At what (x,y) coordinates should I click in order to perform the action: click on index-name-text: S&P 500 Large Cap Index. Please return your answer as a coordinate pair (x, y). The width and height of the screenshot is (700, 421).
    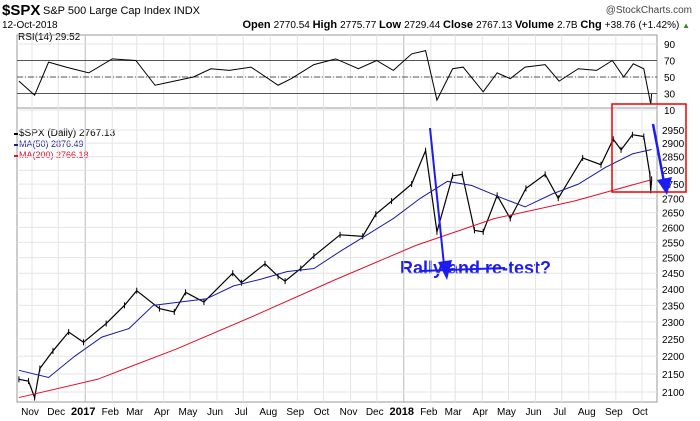
    Looking at the image, I should click on (107, 11).